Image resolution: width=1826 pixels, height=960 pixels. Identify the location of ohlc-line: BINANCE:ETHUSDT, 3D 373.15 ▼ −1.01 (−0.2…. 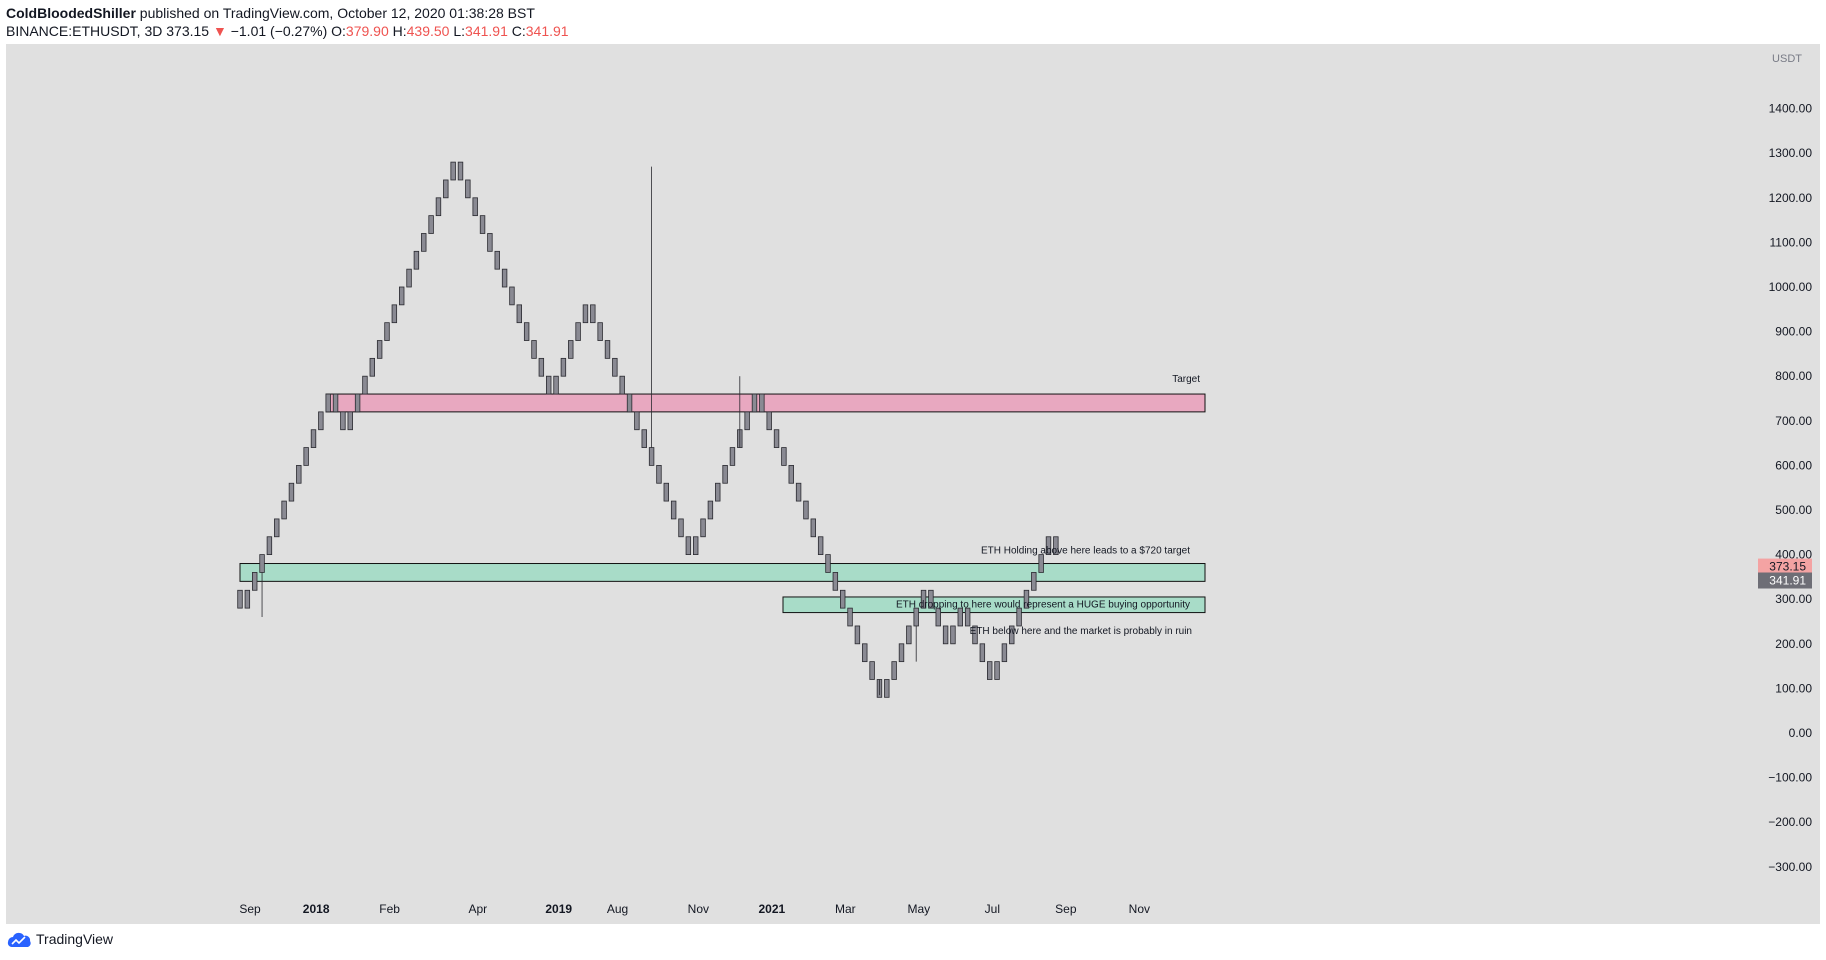
(287, 31).